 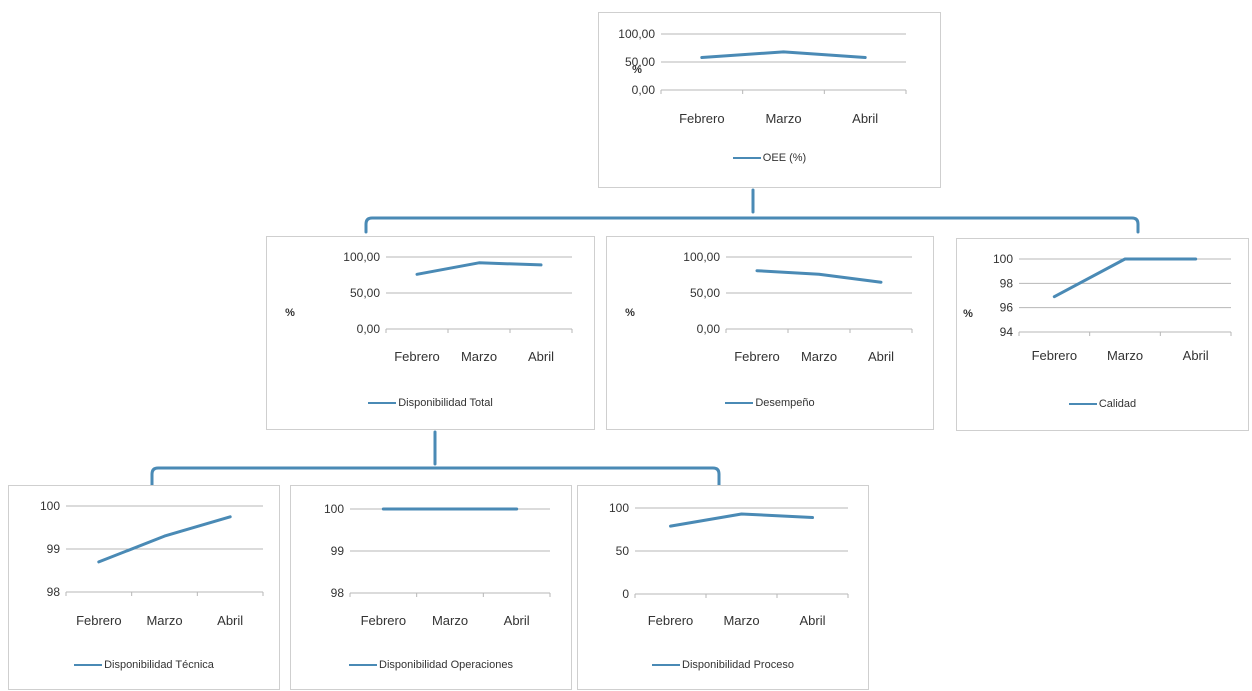 I want to click on chart-legend: Desempeño, so click(x=770, y=403).